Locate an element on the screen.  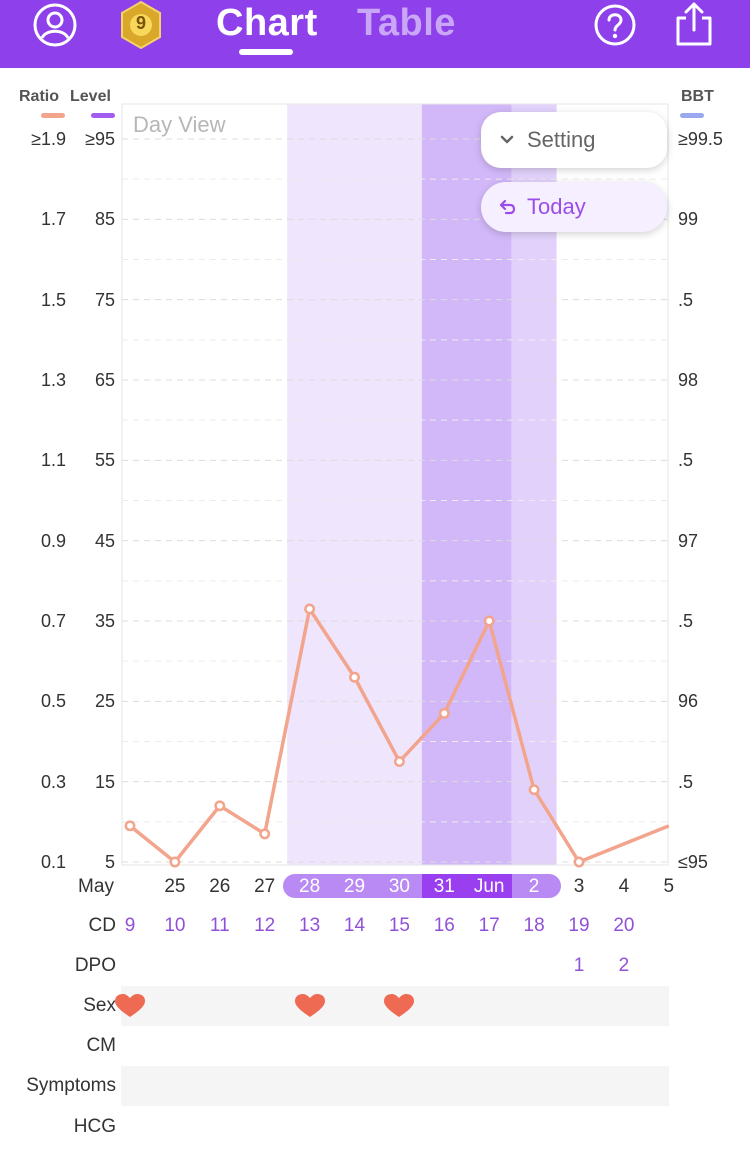
cd-value: 19 is located at coordinates (579, 925).